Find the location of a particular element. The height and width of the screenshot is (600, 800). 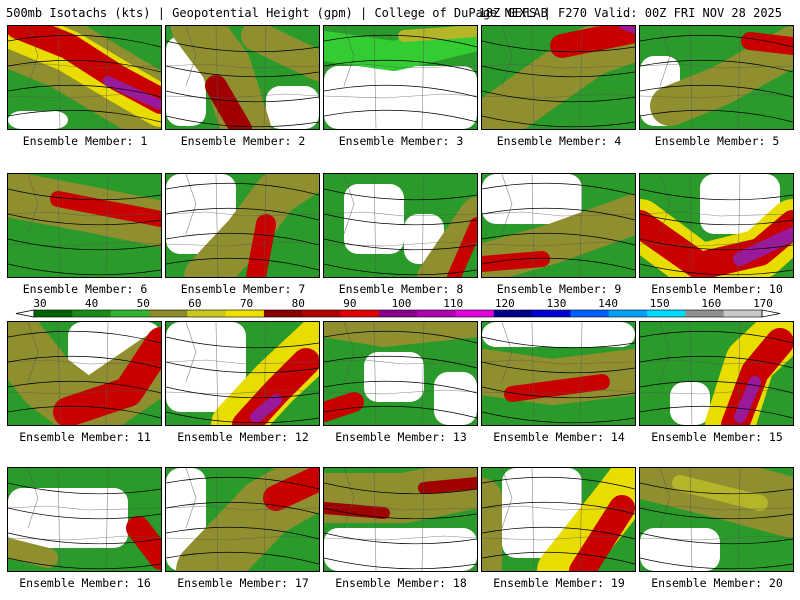

member-label: Ensemble Member: 1 is located at coordinates (85, 141).